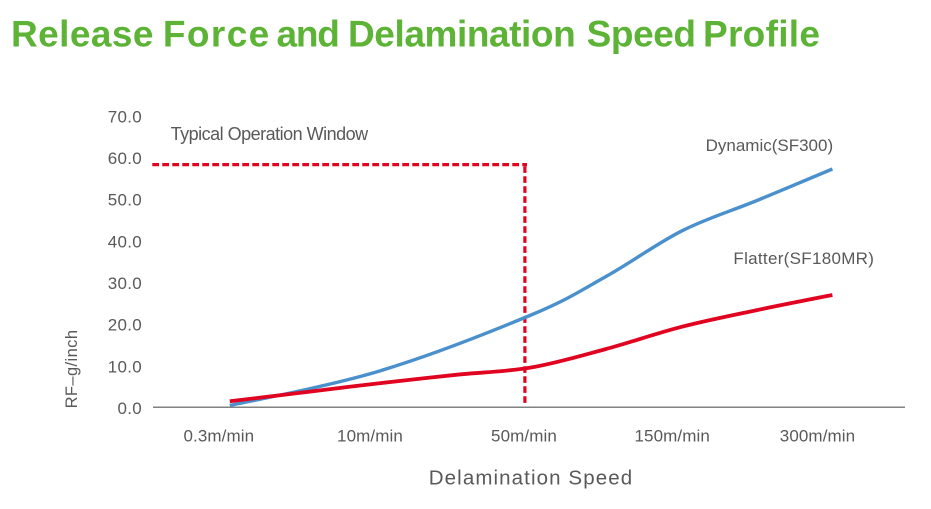 This screenshot has height=509, width=931. What do you see at coordinates (803, 258) in the screenshot?
I see `svg-text: Flatter(SF180MR)` at bounding box center [803, 258].